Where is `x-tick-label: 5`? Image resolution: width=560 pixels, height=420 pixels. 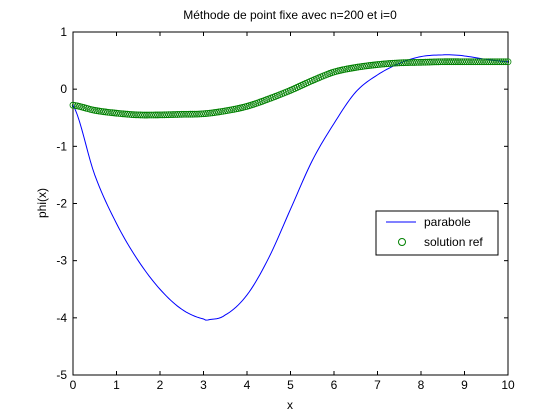
x-tick-label: 5 is located at coordinates (290, 385).